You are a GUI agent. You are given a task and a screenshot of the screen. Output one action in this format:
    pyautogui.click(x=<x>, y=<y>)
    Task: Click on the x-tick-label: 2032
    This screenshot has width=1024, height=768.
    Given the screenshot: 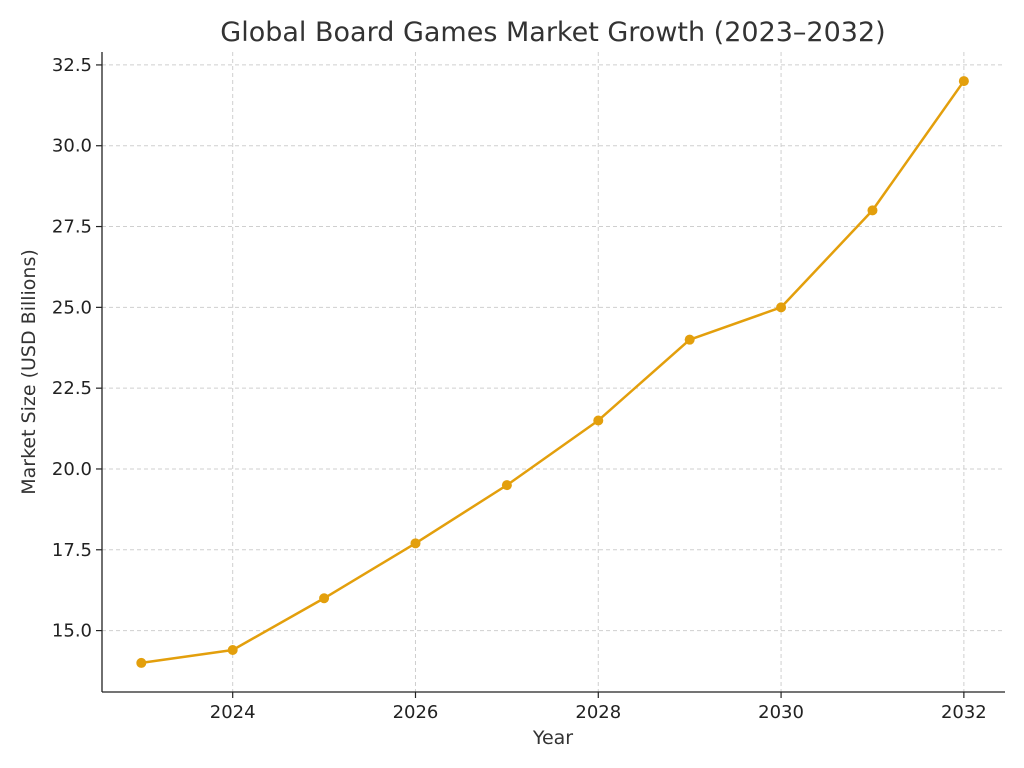 What is the action you would take?
    pyautogui.click(x=964, y=712)
    